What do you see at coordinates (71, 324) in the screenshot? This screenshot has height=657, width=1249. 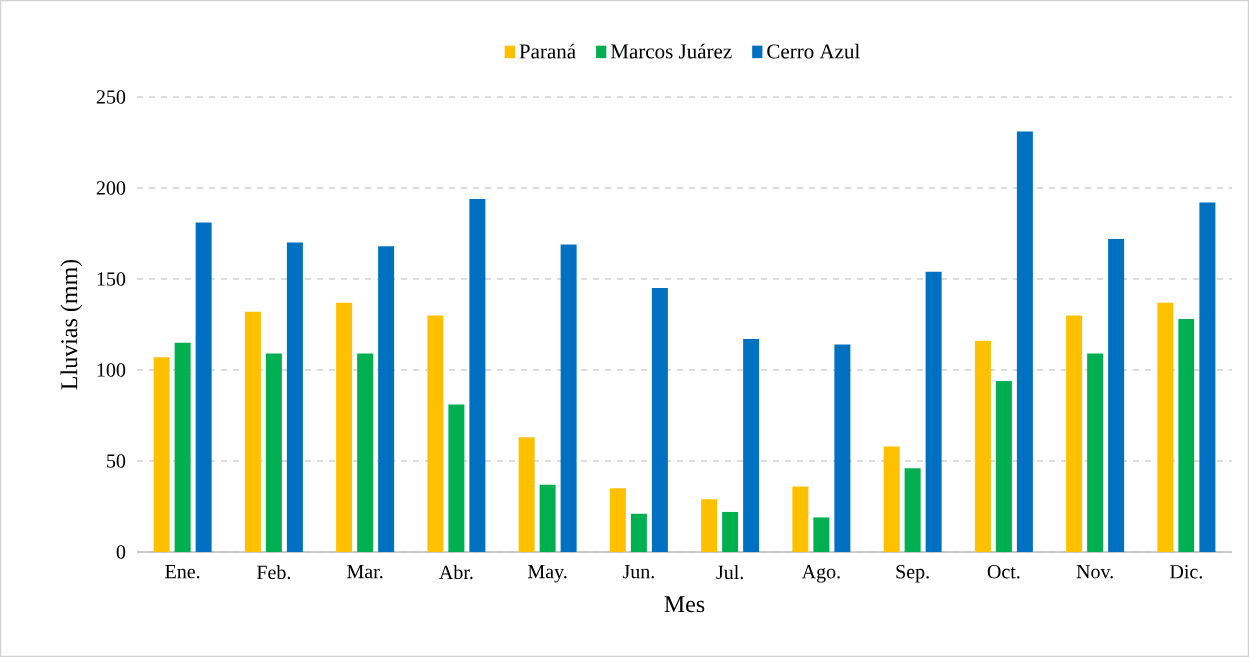 I see `y-axis-title: Lluvias (mm)` at bounding box center [71, 324].